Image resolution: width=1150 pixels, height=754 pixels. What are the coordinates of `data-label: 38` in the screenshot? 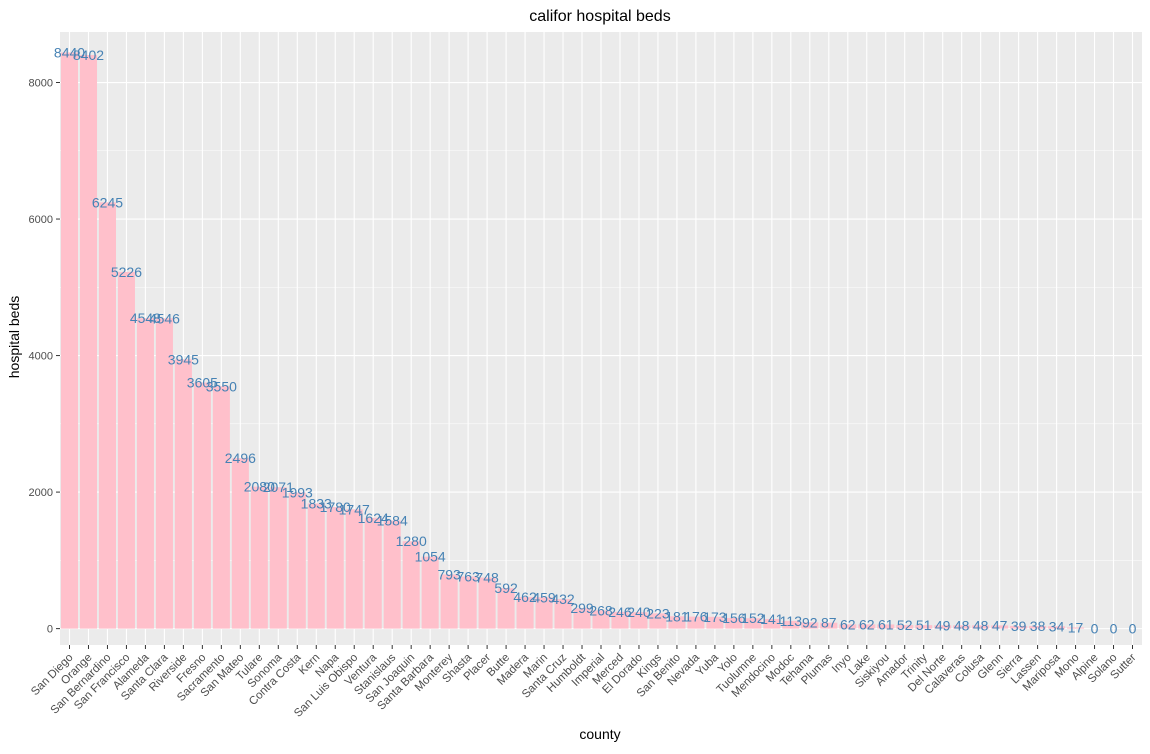 It's located at (1038, 626).